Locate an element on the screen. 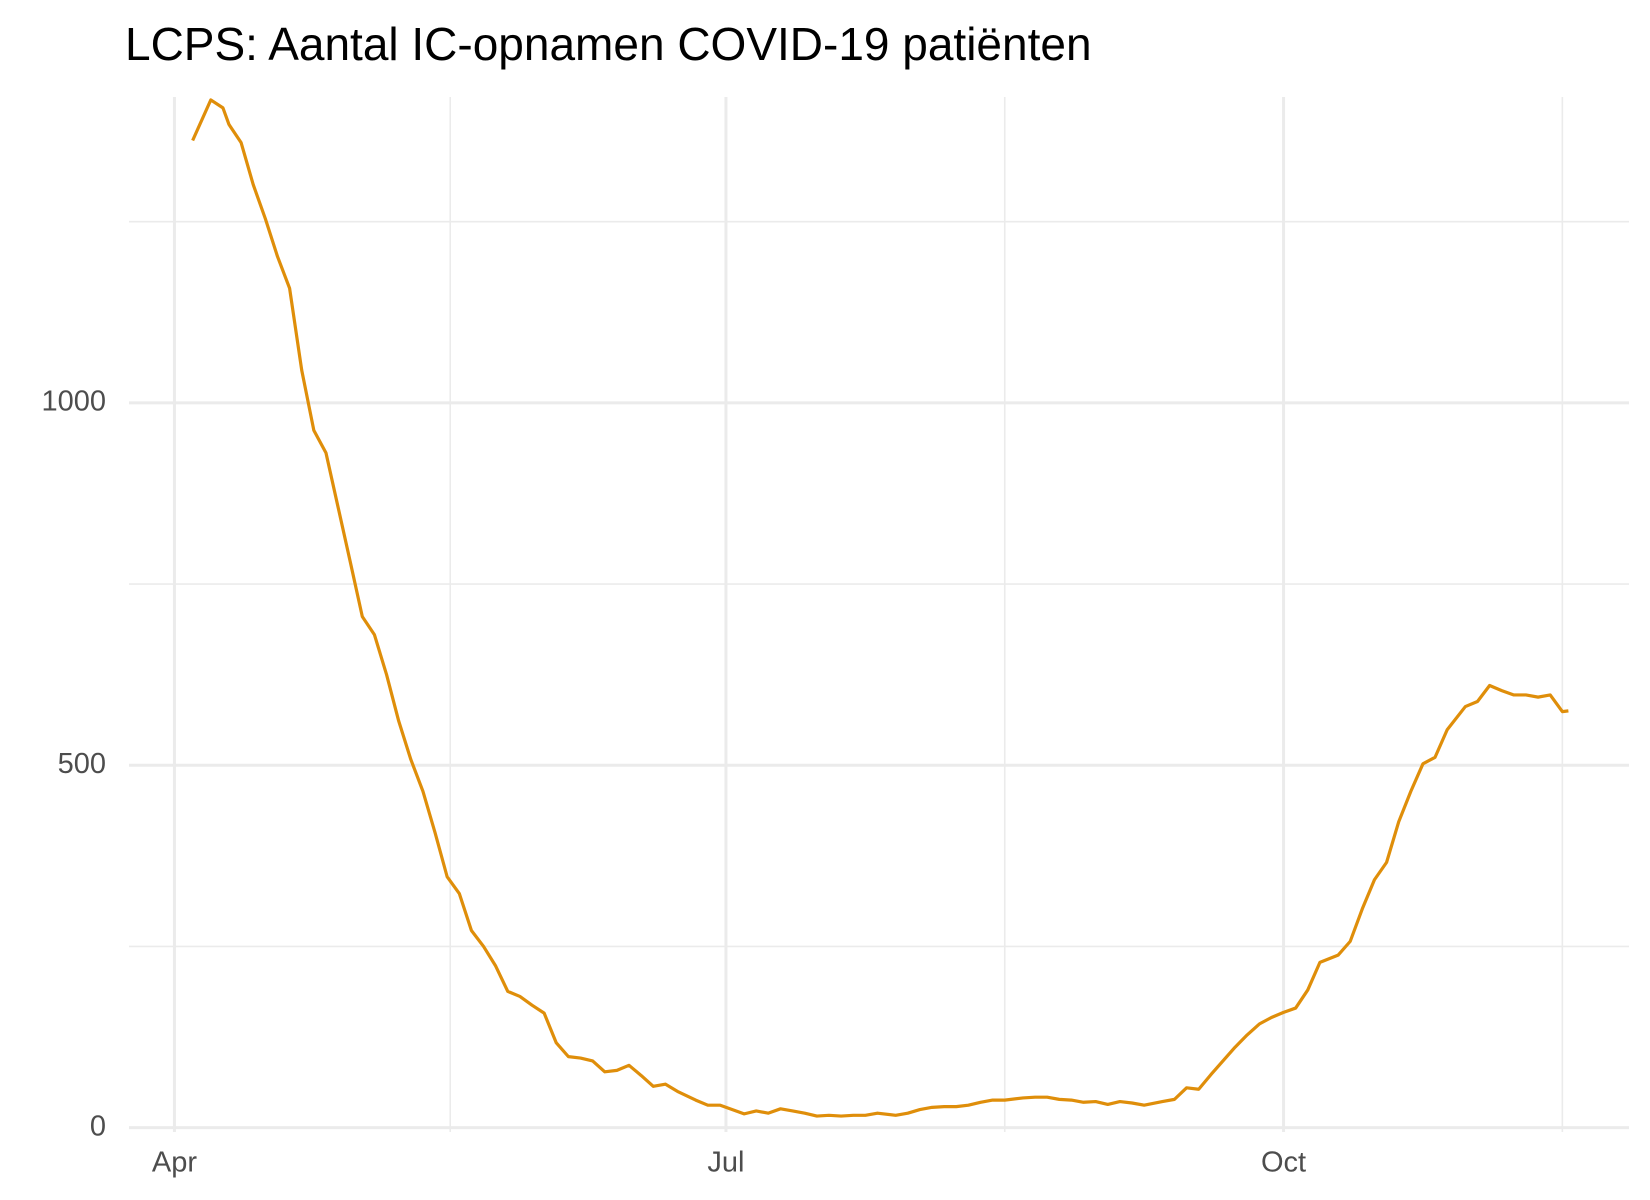  x-tick-label: Oct is located at coordinates (1283, 1163).